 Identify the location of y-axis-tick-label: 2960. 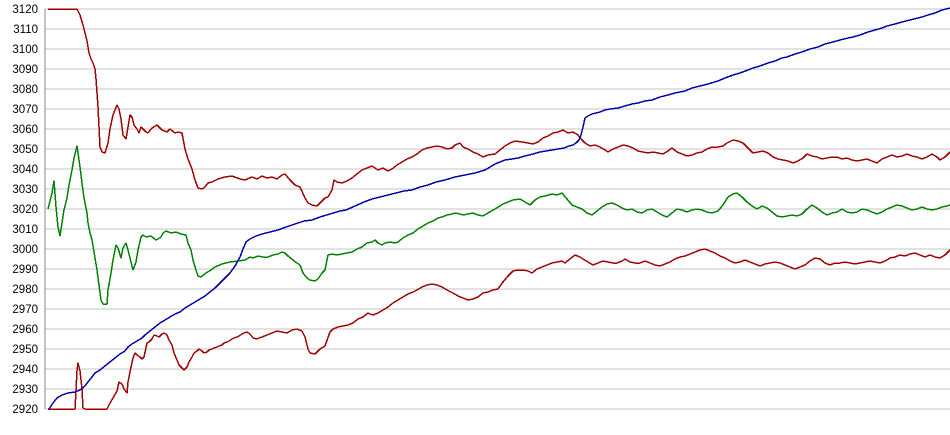
(25, 330).